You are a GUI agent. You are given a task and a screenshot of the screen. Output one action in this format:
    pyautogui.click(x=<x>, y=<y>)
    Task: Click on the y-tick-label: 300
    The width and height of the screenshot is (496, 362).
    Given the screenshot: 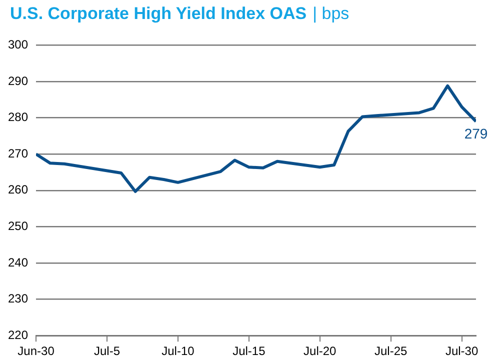 What is the action you would take?
    pyautogui.click(x=18, y=45)
    